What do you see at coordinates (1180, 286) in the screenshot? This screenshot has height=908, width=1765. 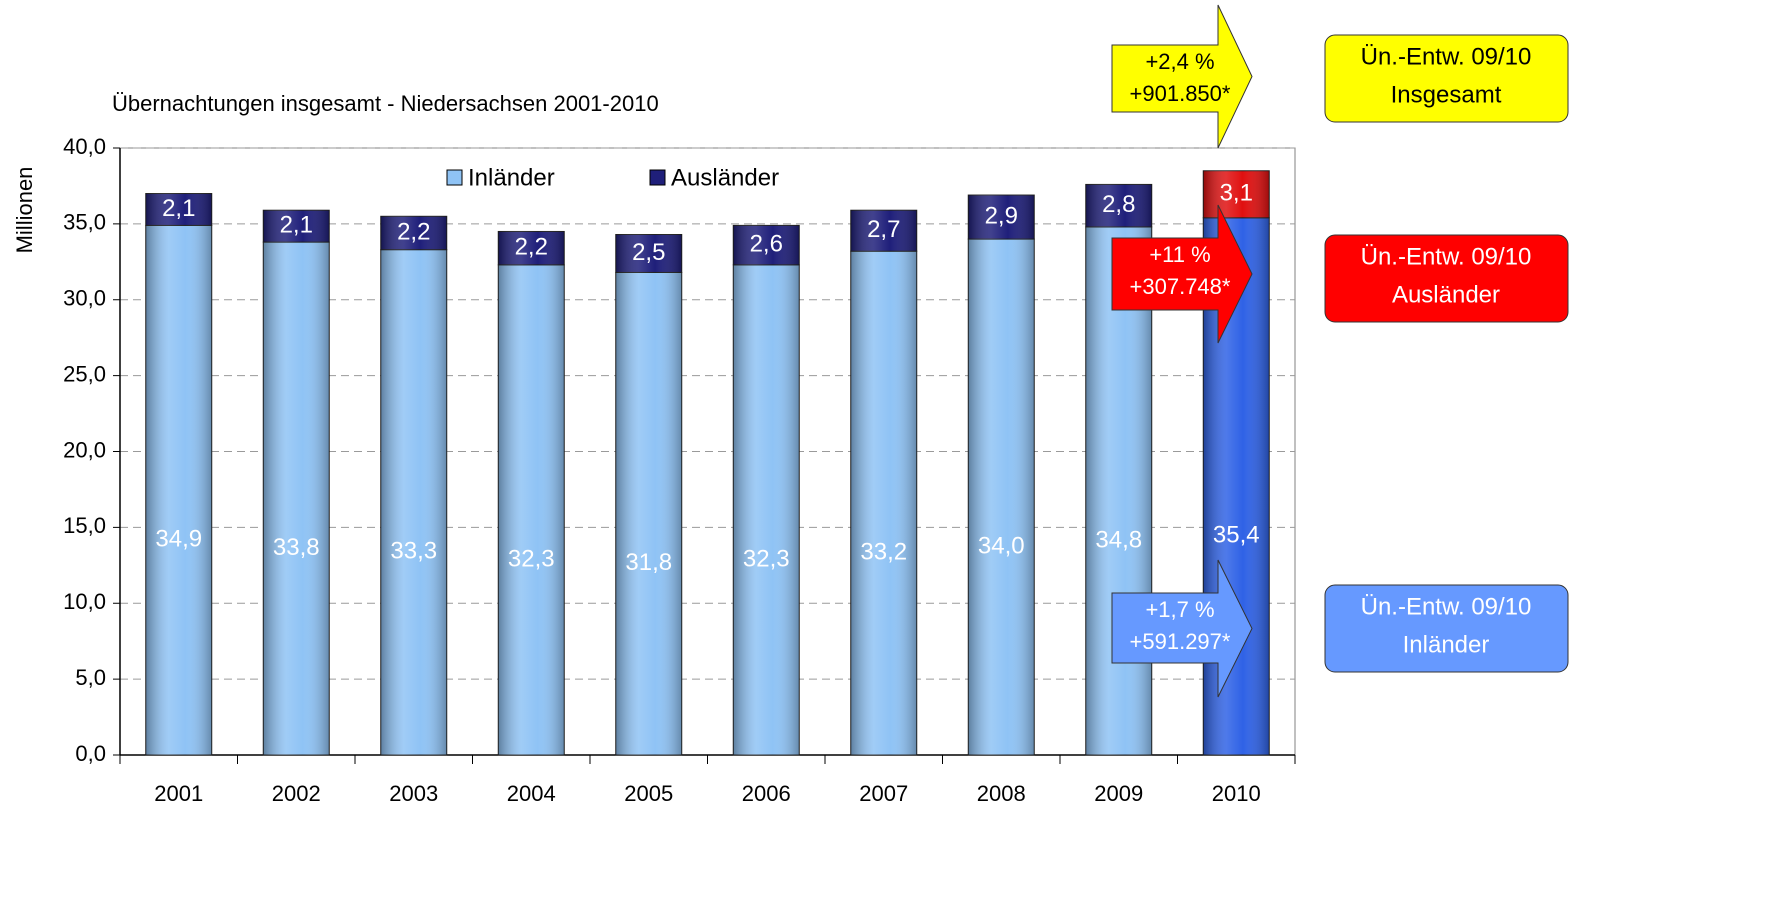 I see `annotation-text: +307.748*` at bounding box center [1180, 286].